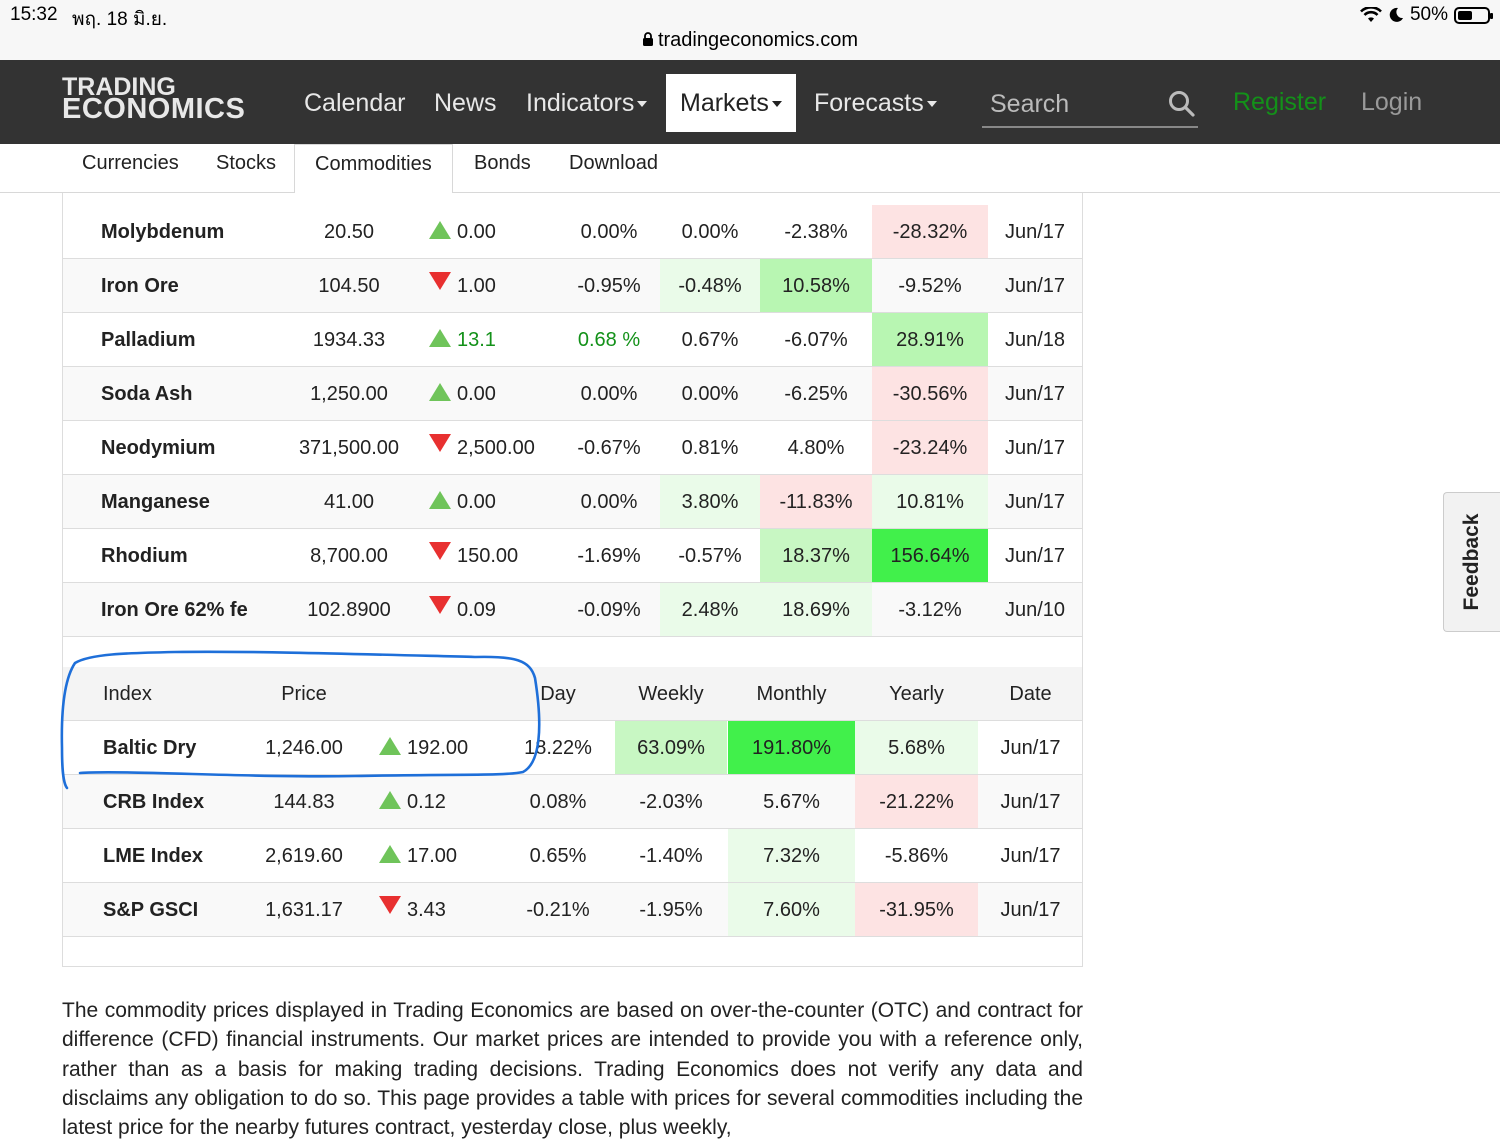 Image resolution: width=1500 pixels, height=1142 pixels. Describe the element at coordinates (444, 909) in the screenshot. I see `cell-change: 3.43` at that location.